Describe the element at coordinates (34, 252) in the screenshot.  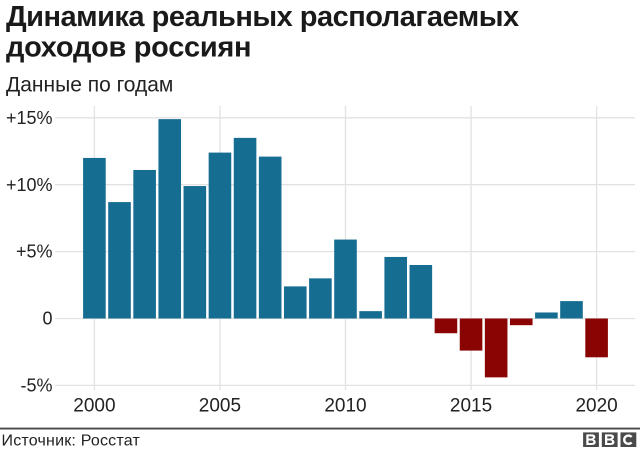
I see `svg-text: +5%` at that location.